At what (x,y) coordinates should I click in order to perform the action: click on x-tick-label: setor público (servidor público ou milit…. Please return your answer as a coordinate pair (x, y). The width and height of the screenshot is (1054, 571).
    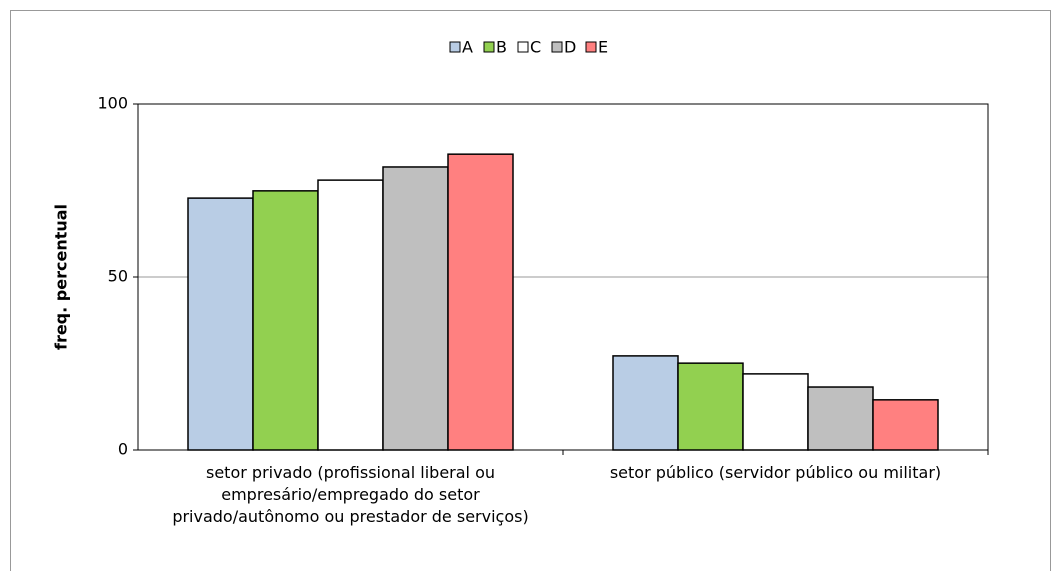
    Looking at the image, I should click on (775, 472).